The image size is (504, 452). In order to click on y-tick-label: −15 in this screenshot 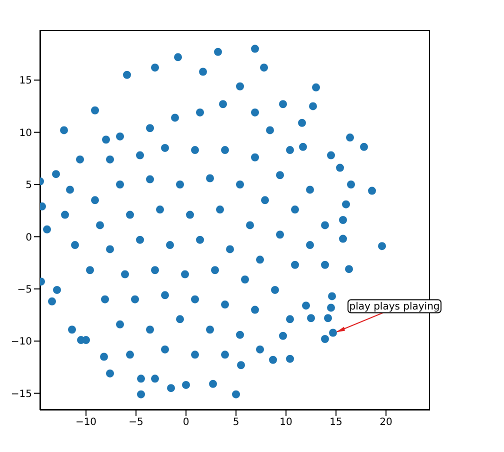, I will do `click(21, 394)`.